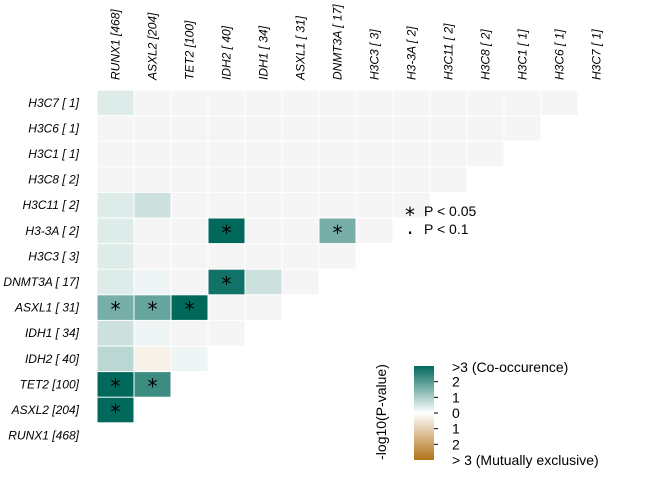 This screenshot has height=480, width=672. I want to click on column-label-tet2: TET2 [100], so click(190, 50).